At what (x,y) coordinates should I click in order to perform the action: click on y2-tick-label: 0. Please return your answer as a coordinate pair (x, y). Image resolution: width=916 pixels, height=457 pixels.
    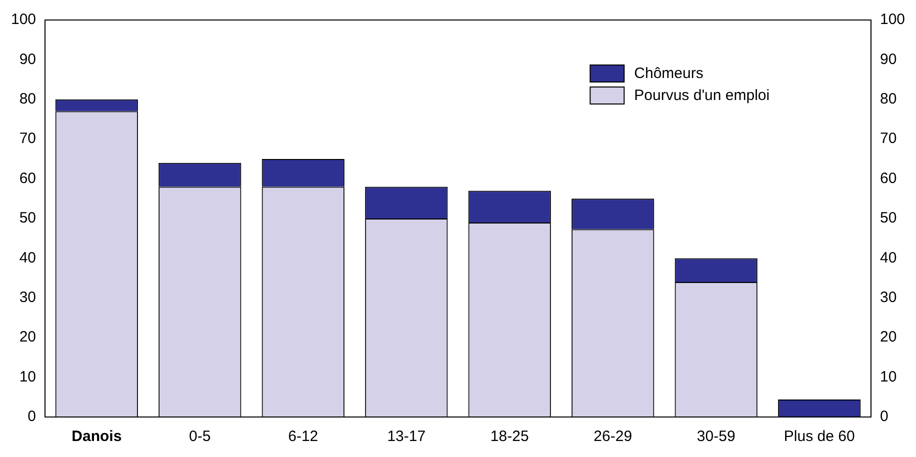
    Looking at the image, I should click on (884, 417).